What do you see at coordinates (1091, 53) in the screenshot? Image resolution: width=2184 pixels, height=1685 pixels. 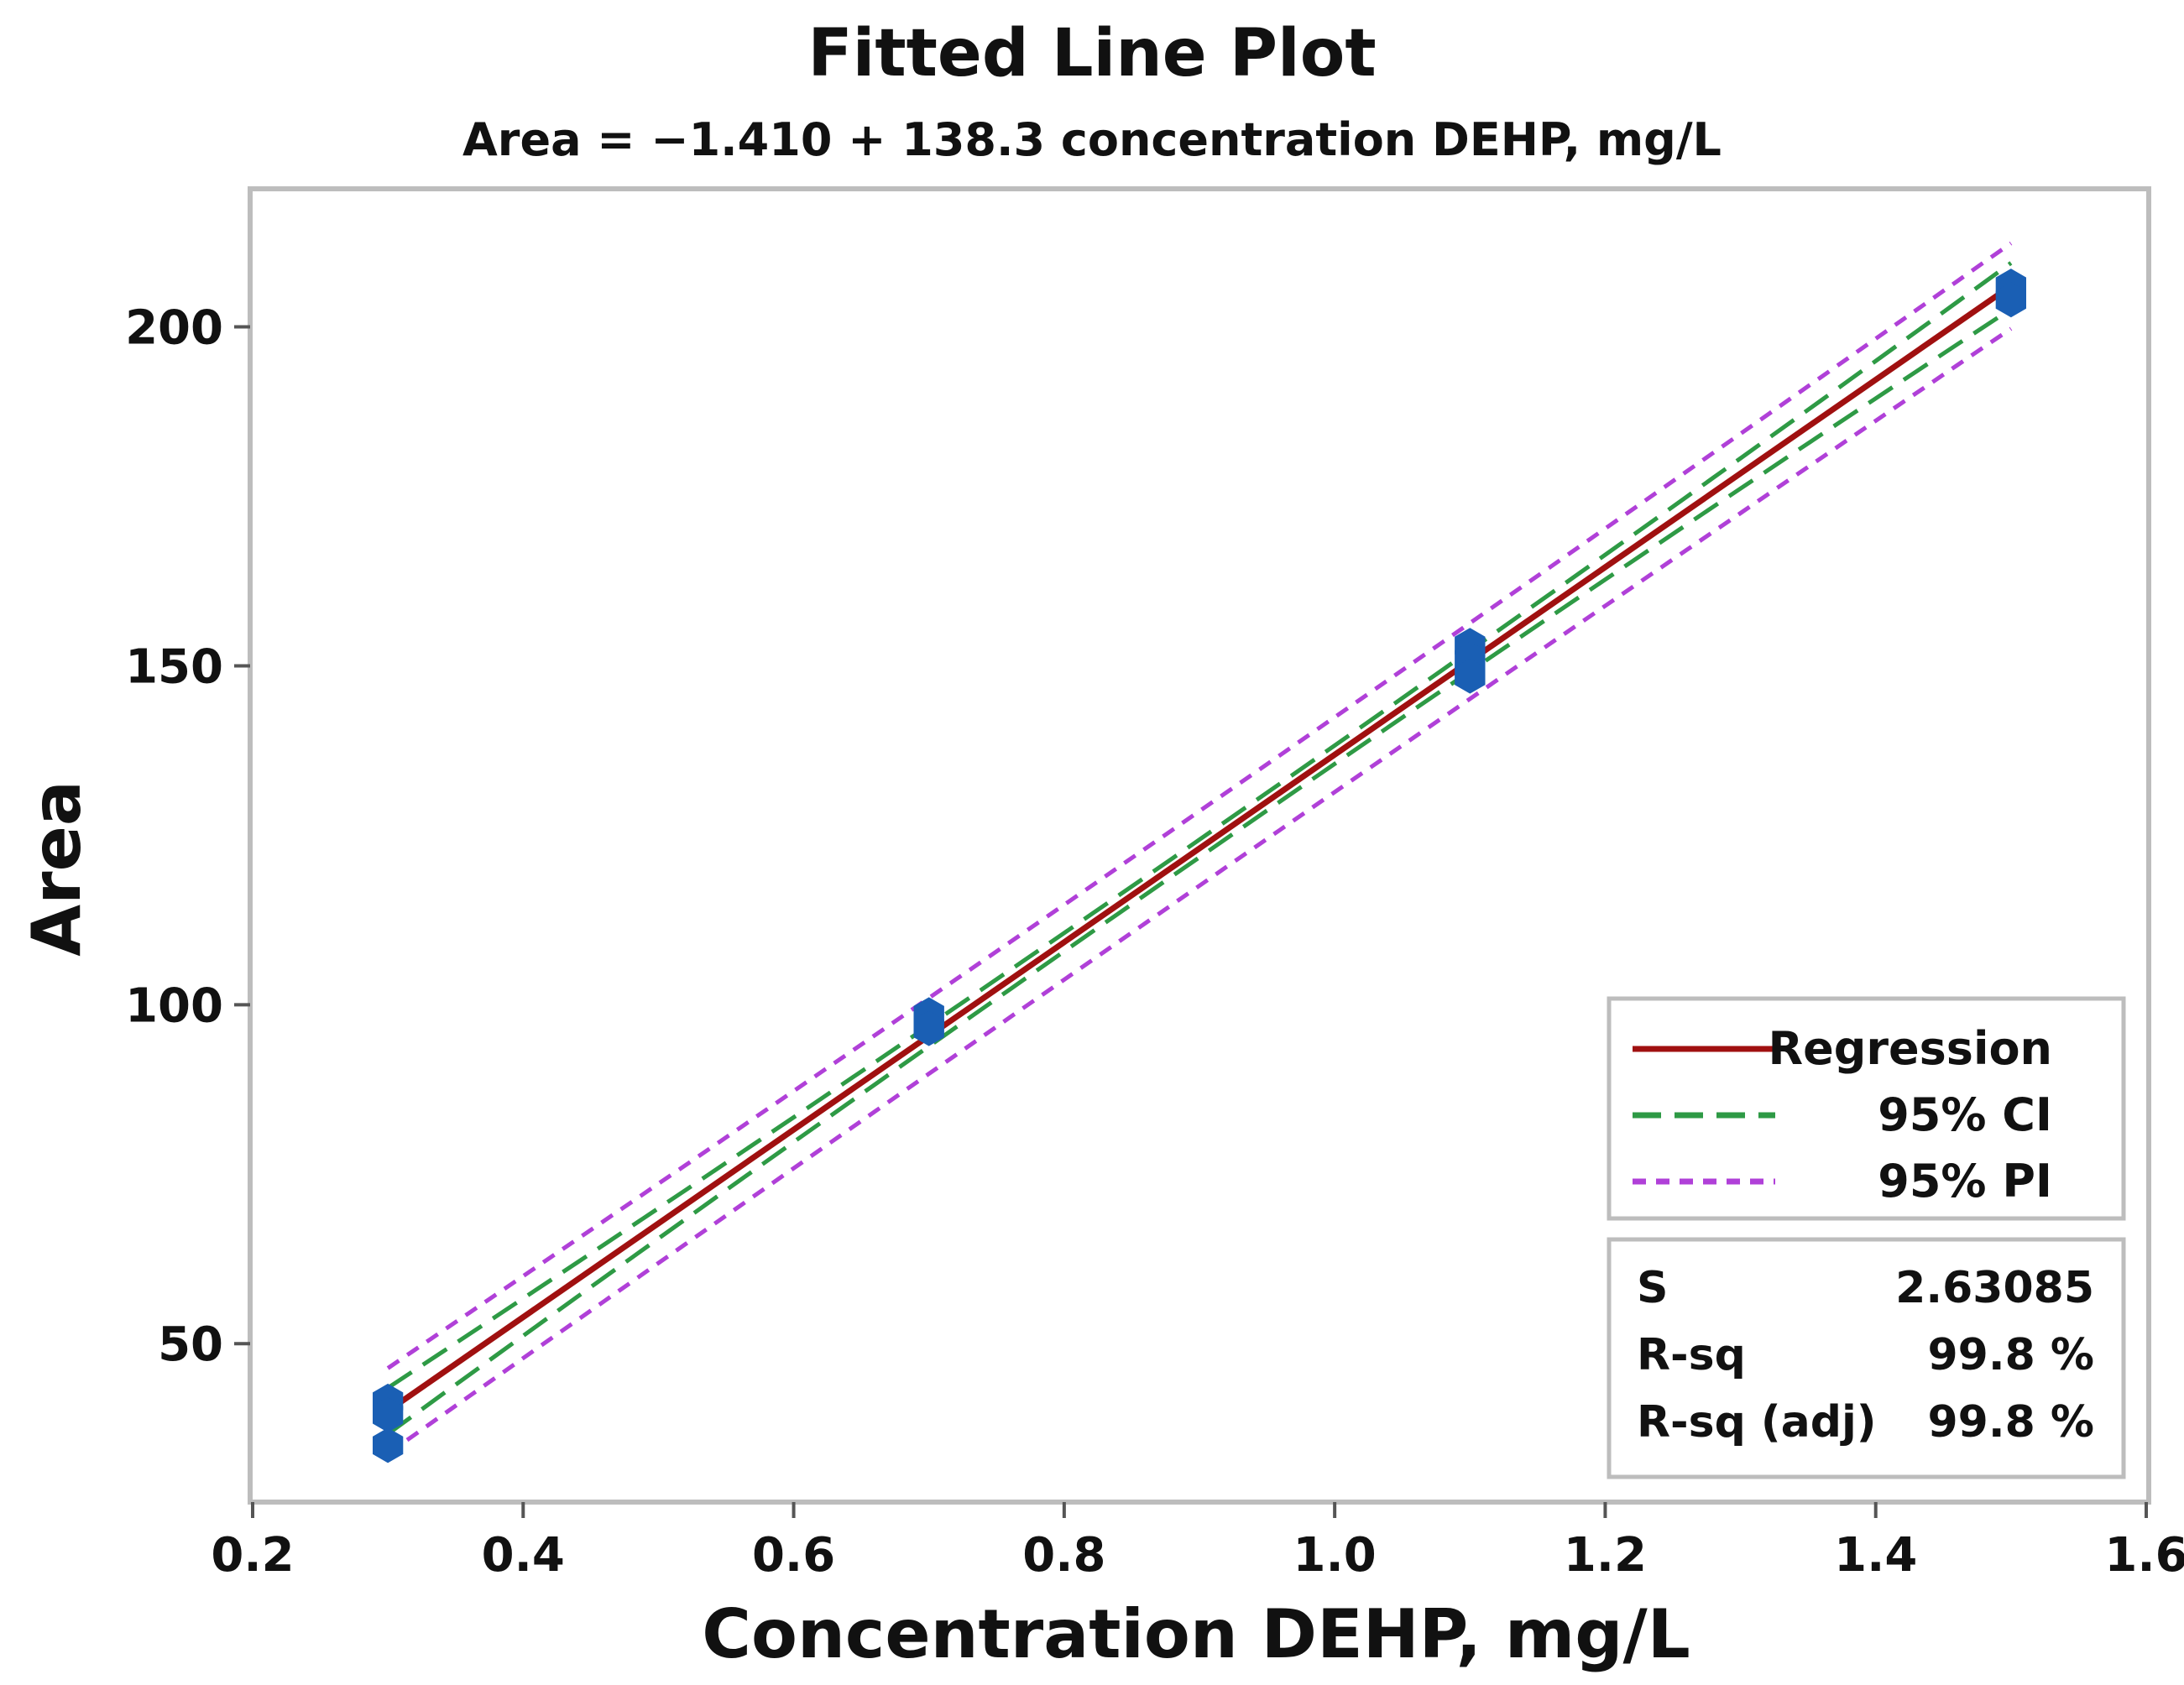 I see `chart-title: Fitted Line Plot` at bounding box center [1091, 53].